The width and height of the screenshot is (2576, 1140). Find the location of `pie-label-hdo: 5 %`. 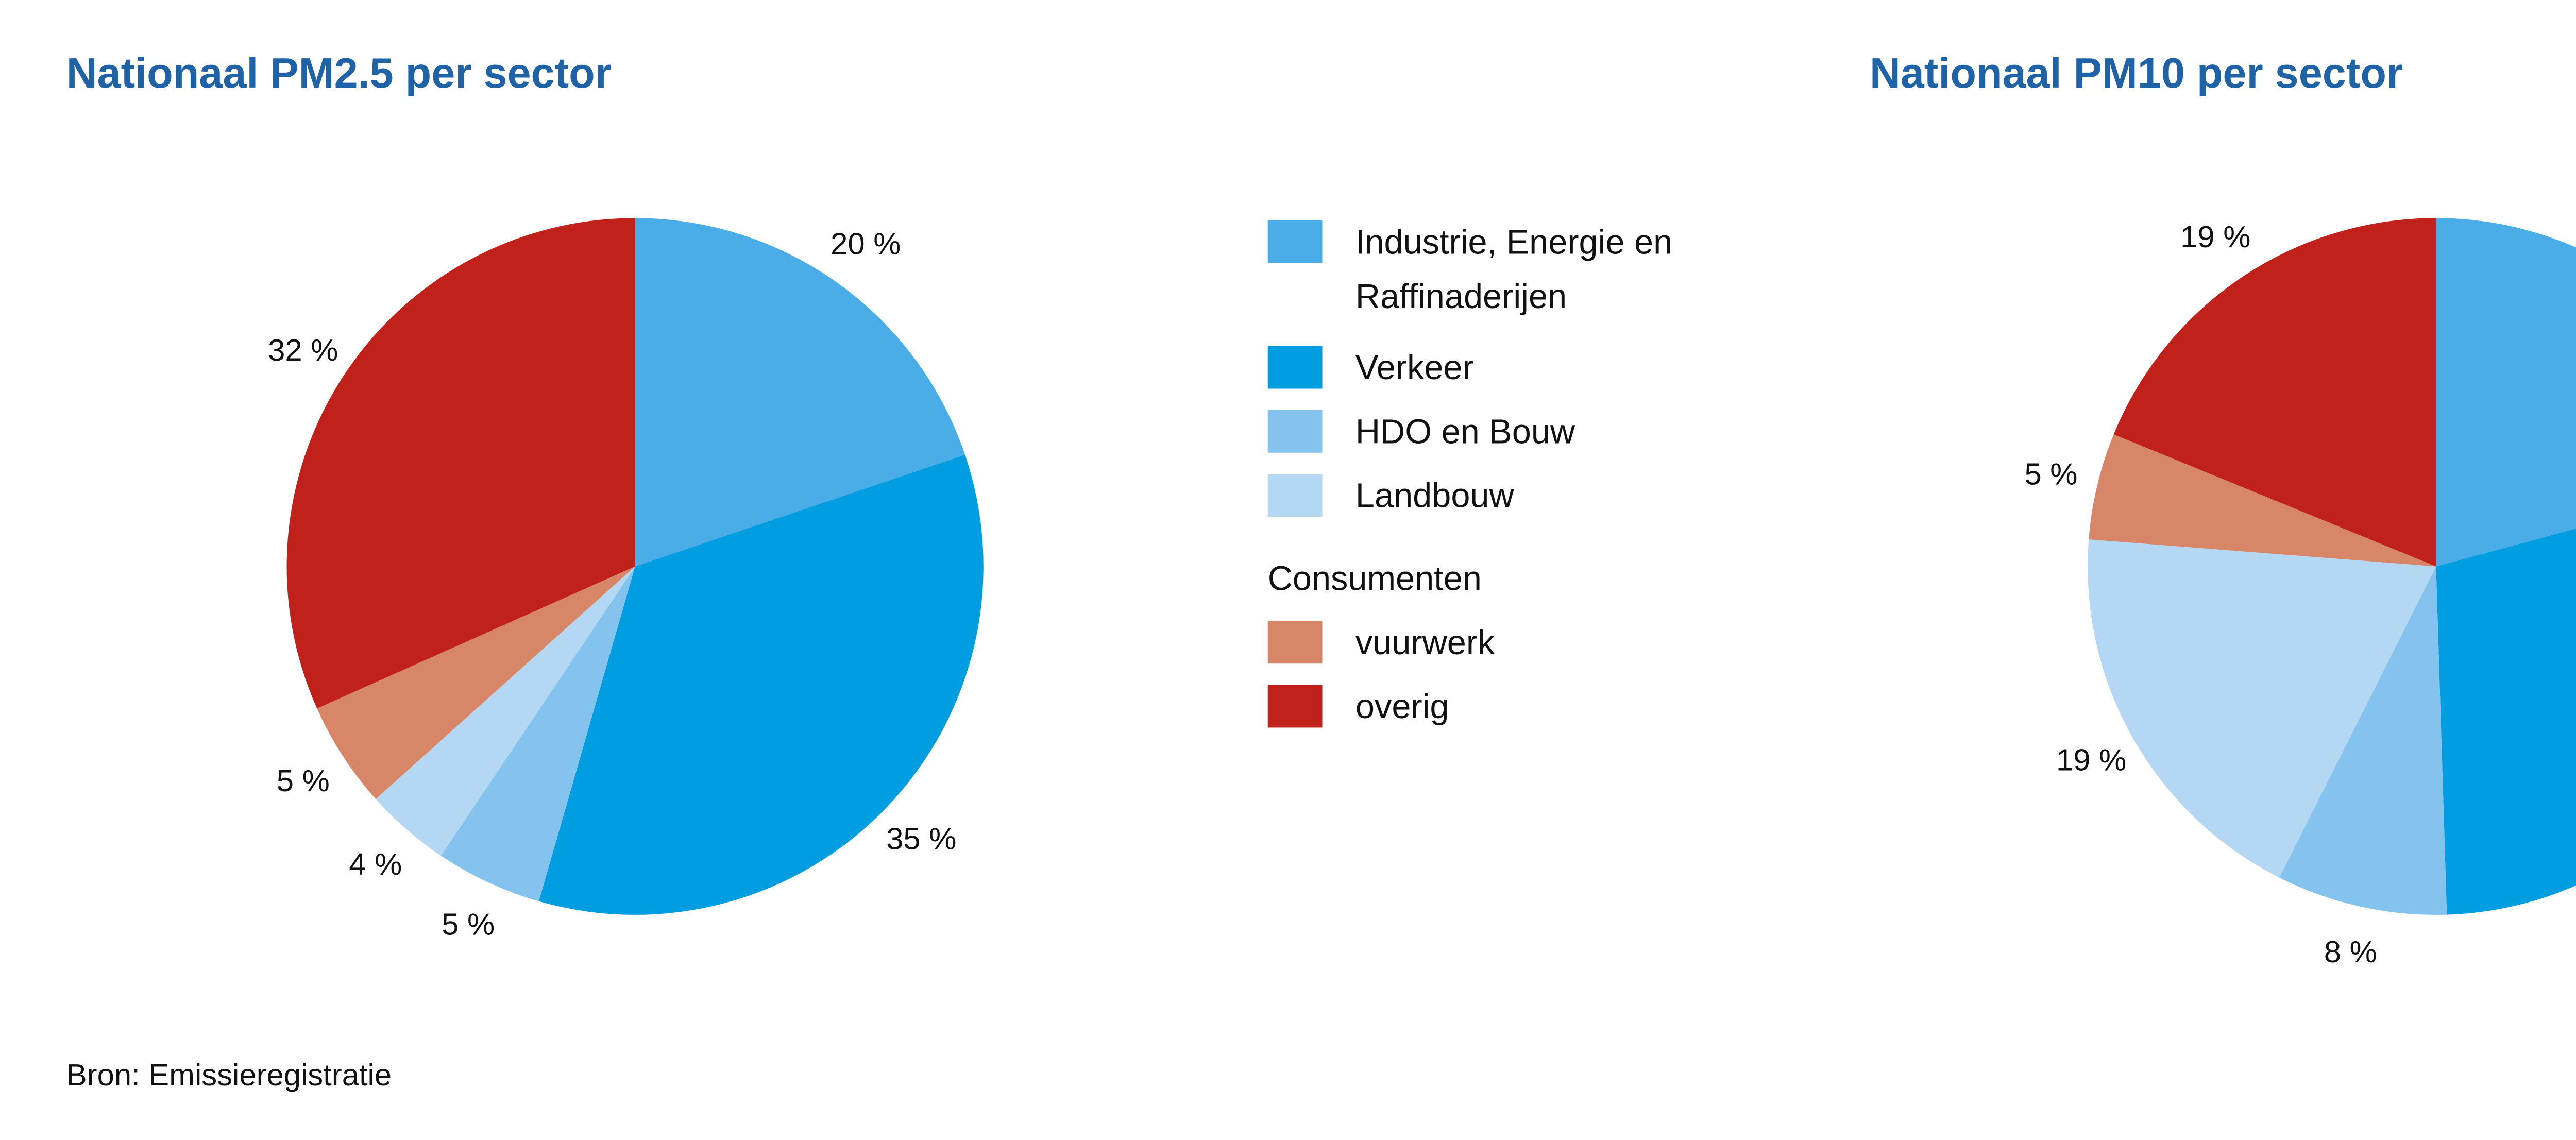

pie-label-hdo: 5 % is located at coordinates (468, 924).